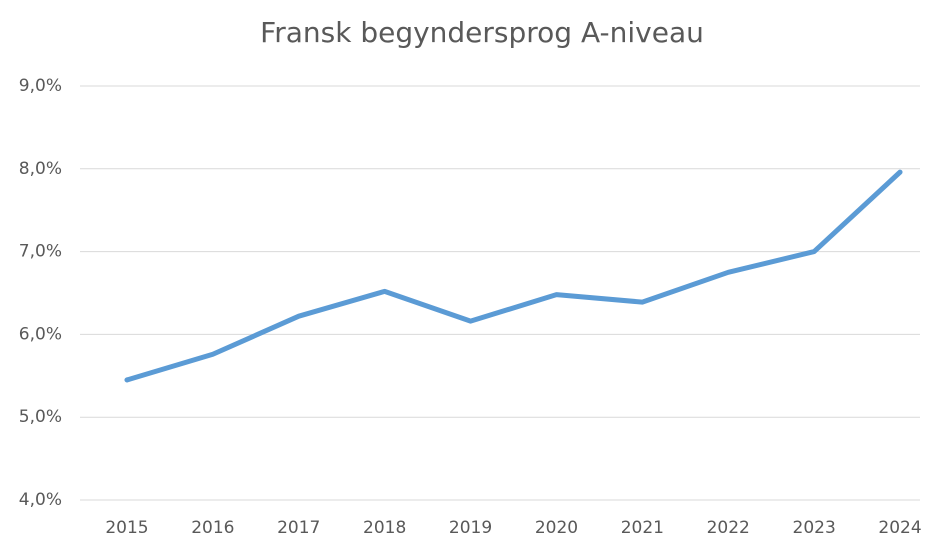 This screenshot has height=540, width=930. I want to click on y-tick-label: 8,0%, so click(40, 169).